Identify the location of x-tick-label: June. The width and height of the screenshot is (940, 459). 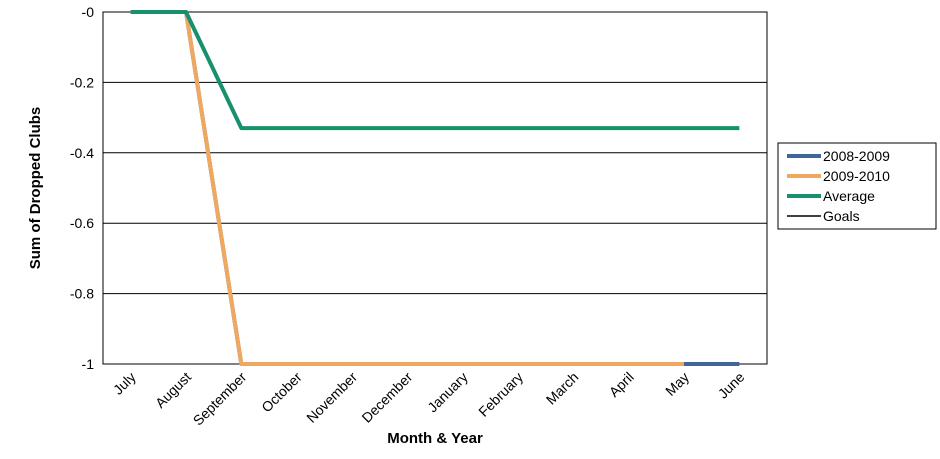
(731, 385).